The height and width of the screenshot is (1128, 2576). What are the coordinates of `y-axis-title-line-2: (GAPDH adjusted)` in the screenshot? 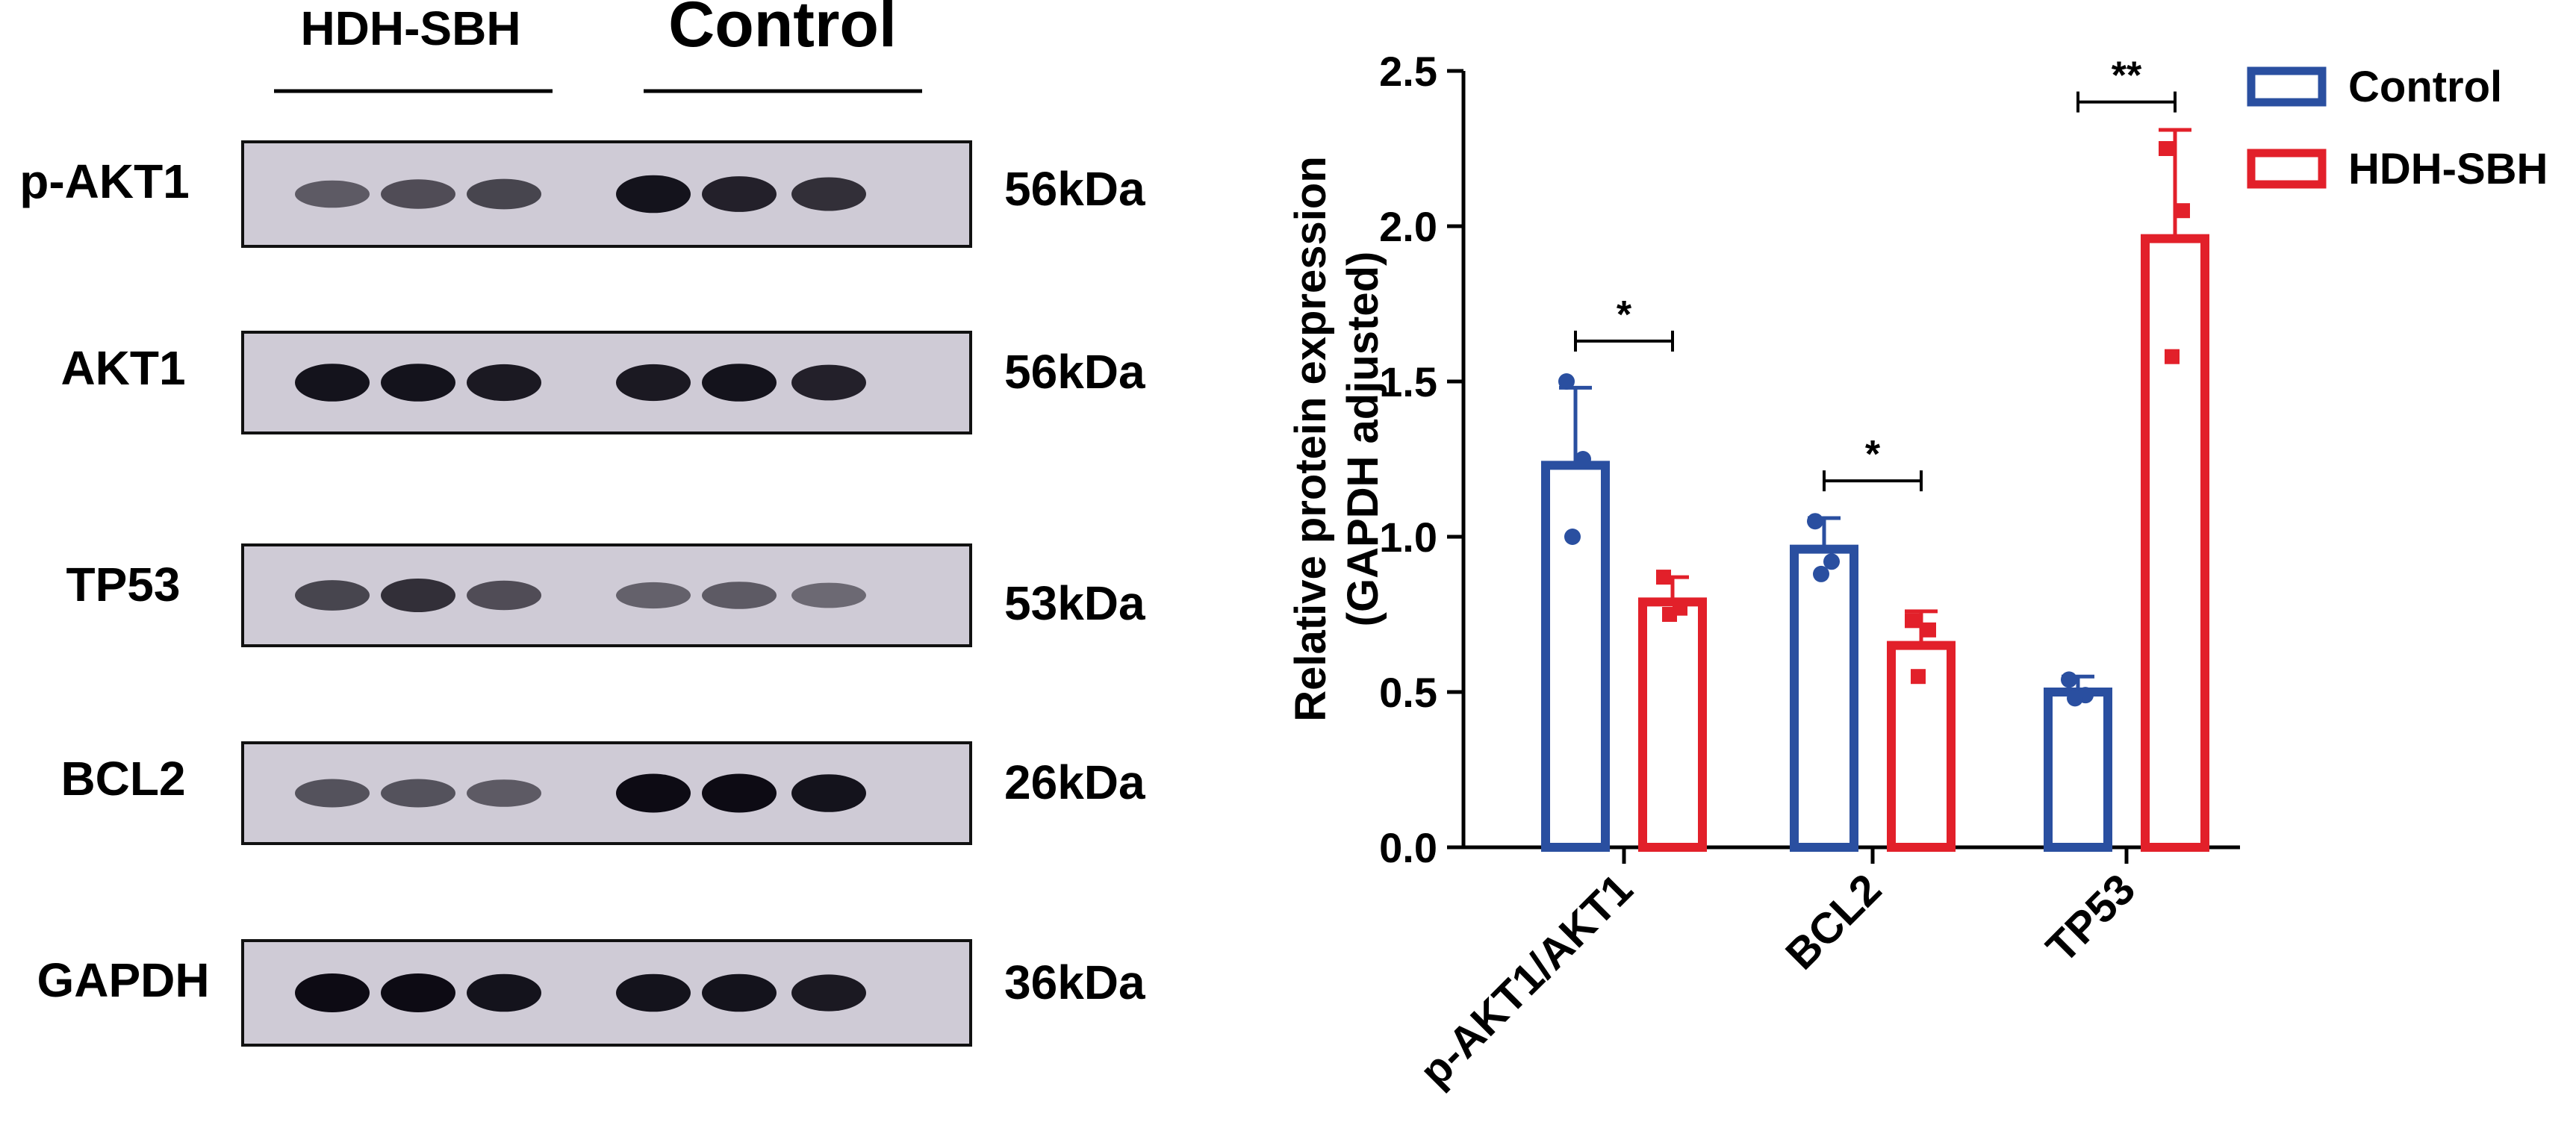 It's located at (1363, 440).